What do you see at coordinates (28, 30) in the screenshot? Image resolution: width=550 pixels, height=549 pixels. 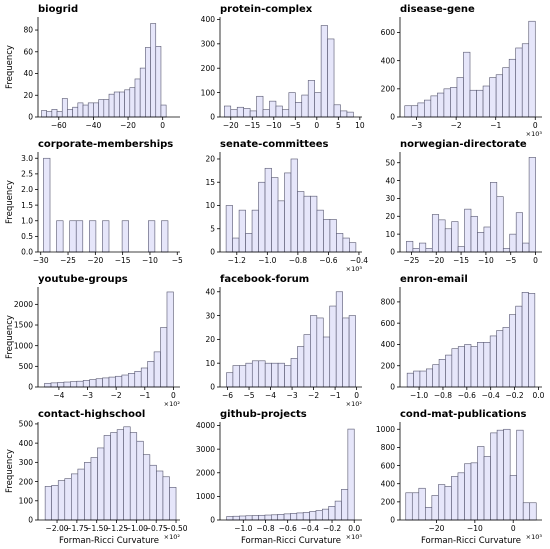 I see `y-tick-label: 80` at bounding box center [28, 30].